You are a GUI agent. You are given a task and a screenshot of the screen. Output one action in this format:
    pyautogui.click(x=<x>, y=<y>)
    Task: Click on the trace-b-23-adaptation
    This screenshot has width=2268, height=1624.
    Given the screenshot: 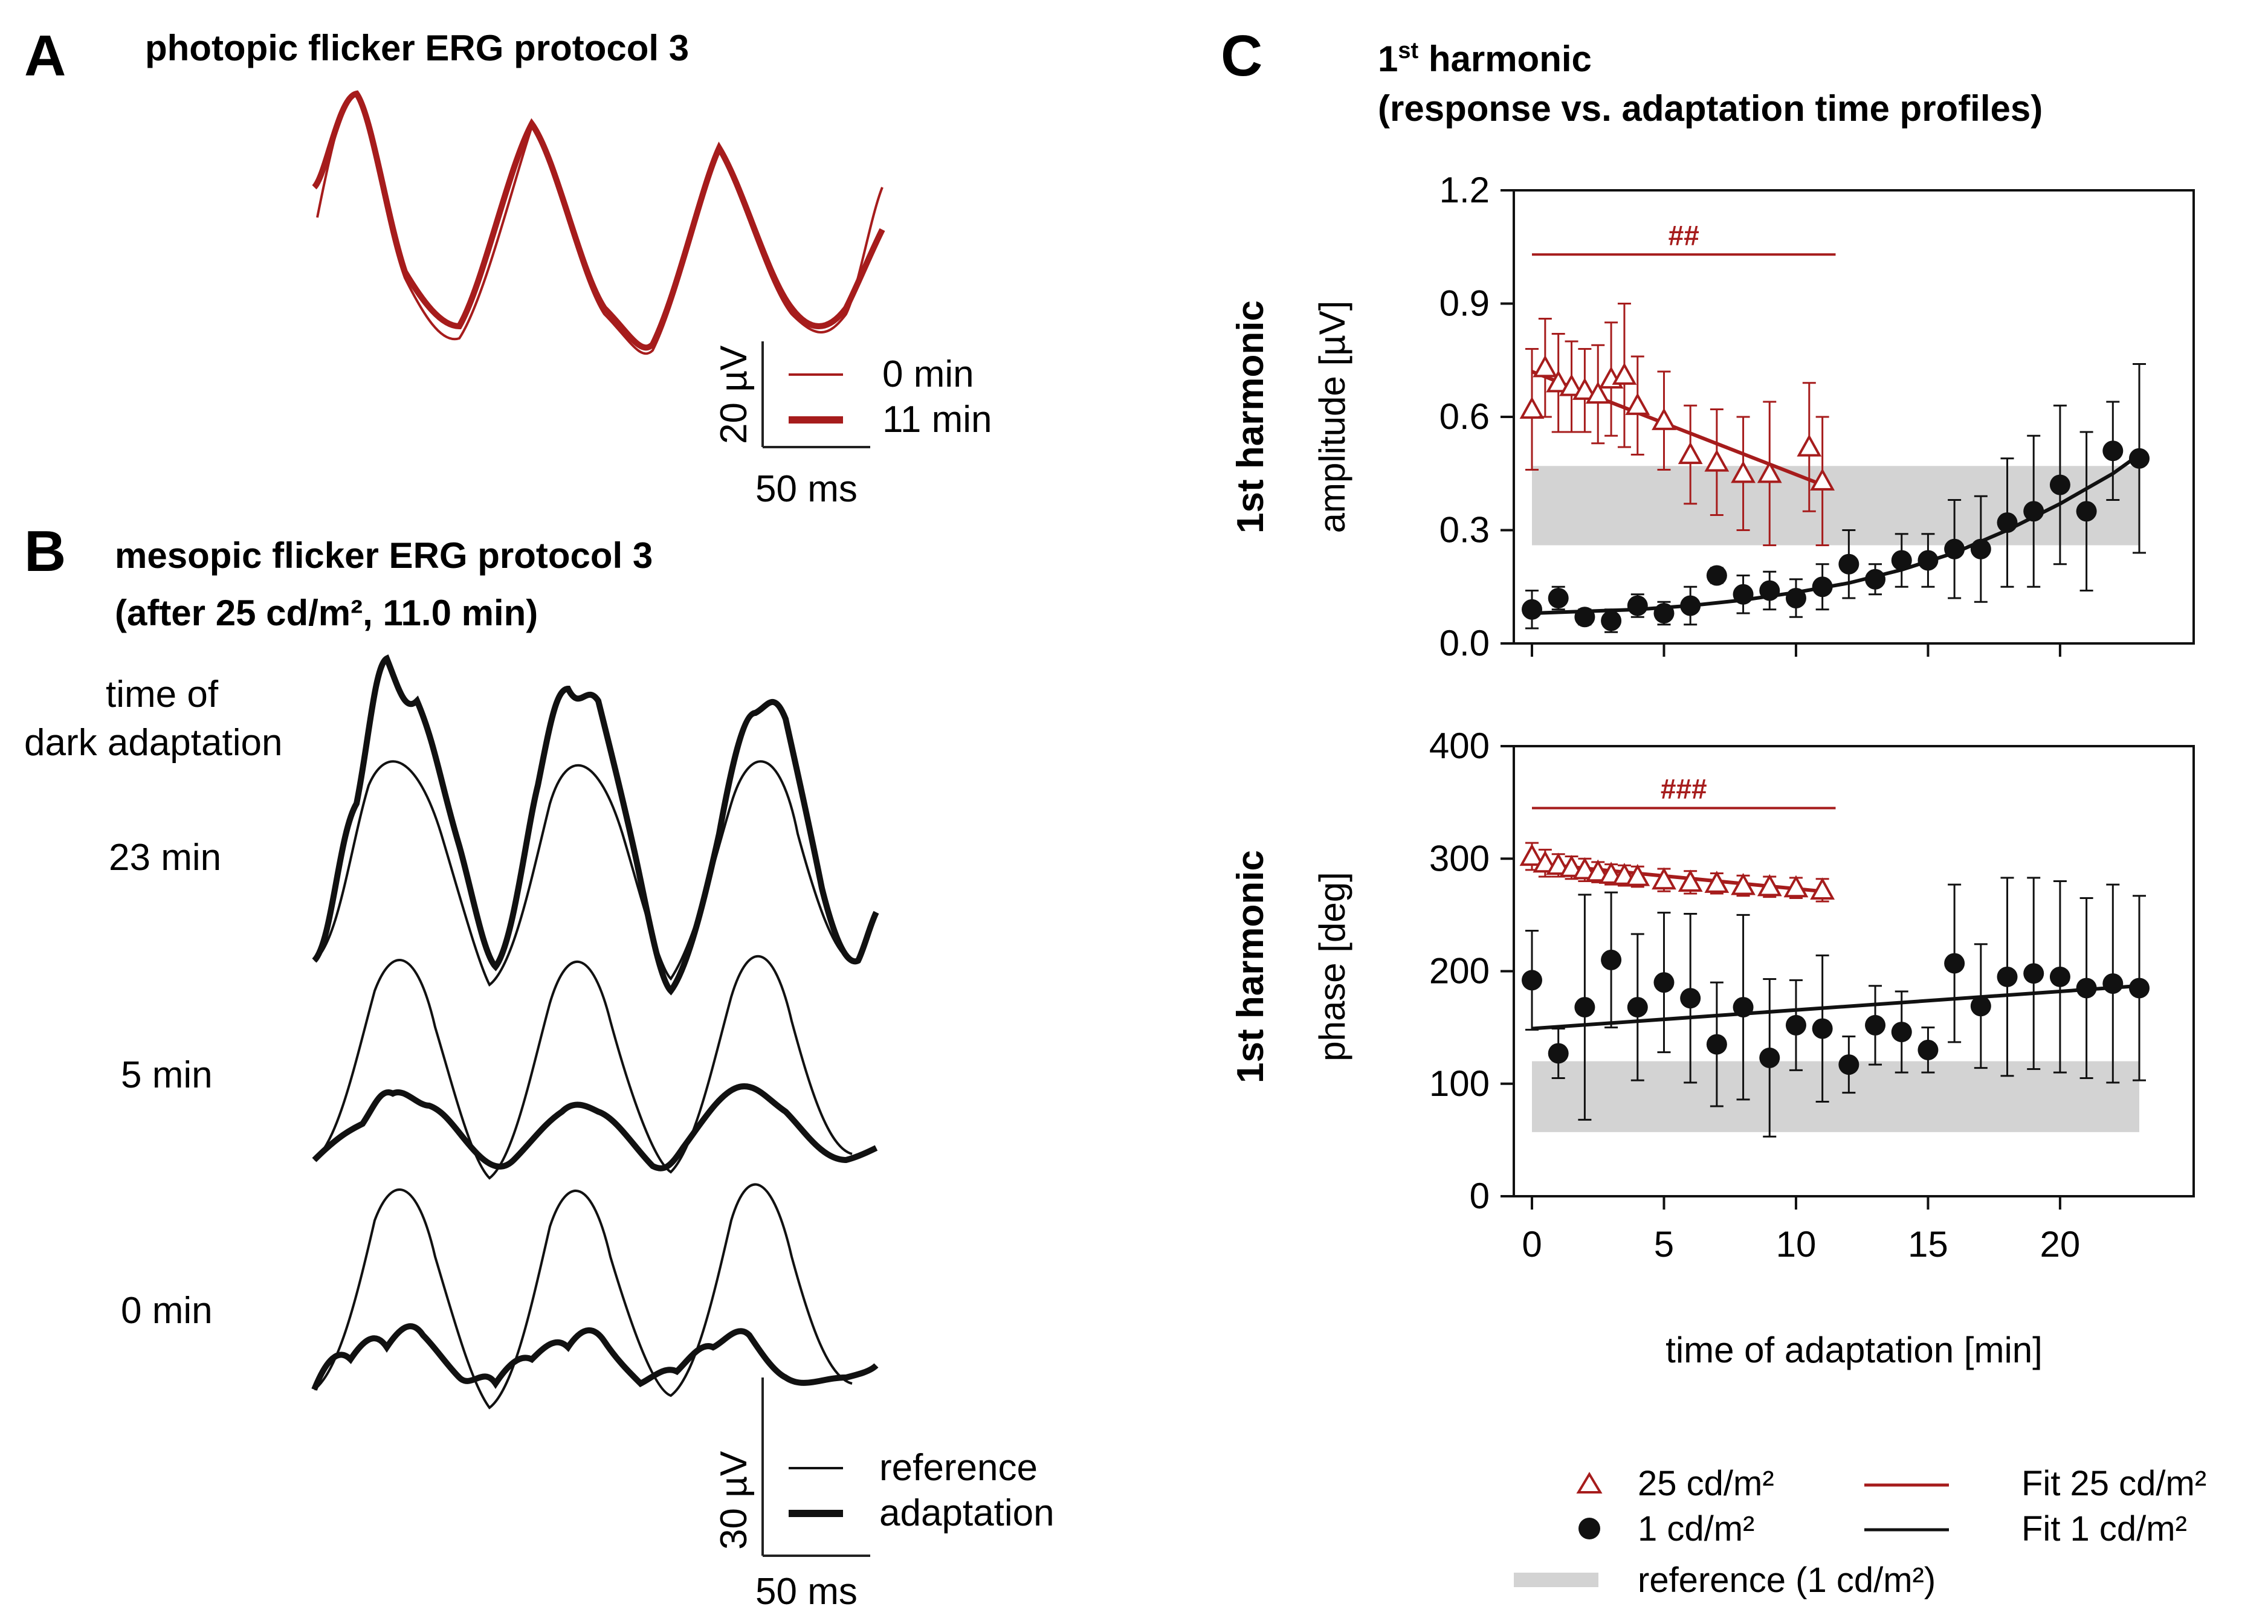 What is the action you would take?
    pyautogui.click(x=595, y=825)
    